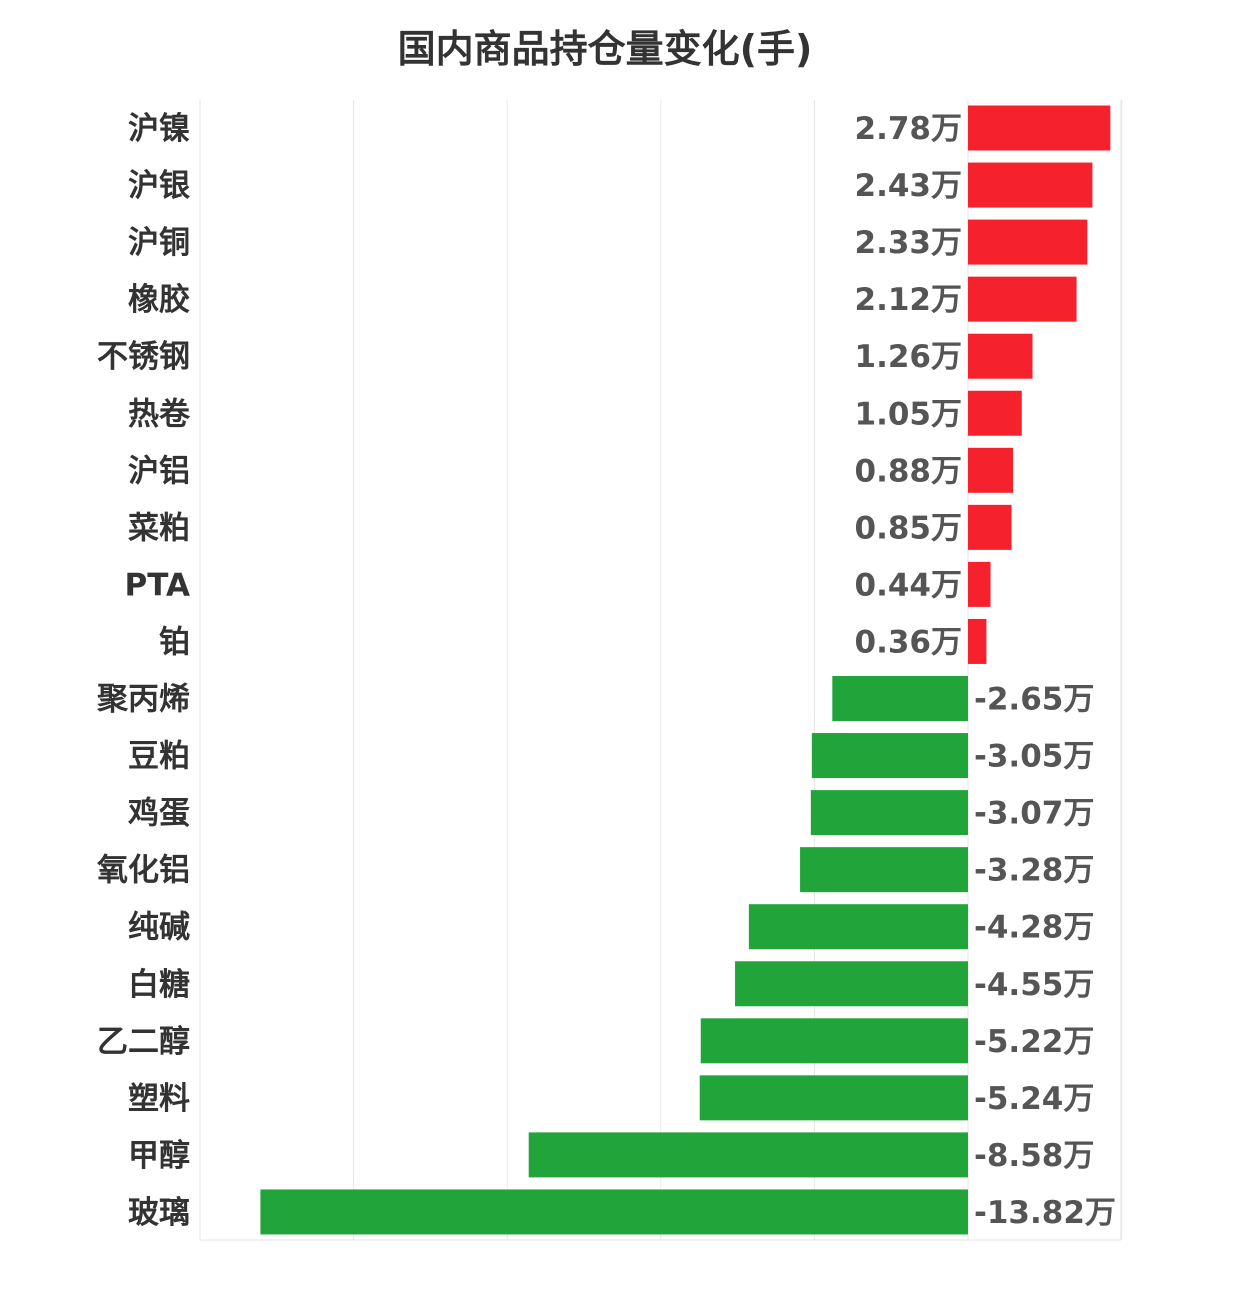 This screenshot has height=1300, width=1246. What do you see at coordinates (909, 471) in the screenshot?
I see `value-label: 0.88万` at bounding box center [909, 471].